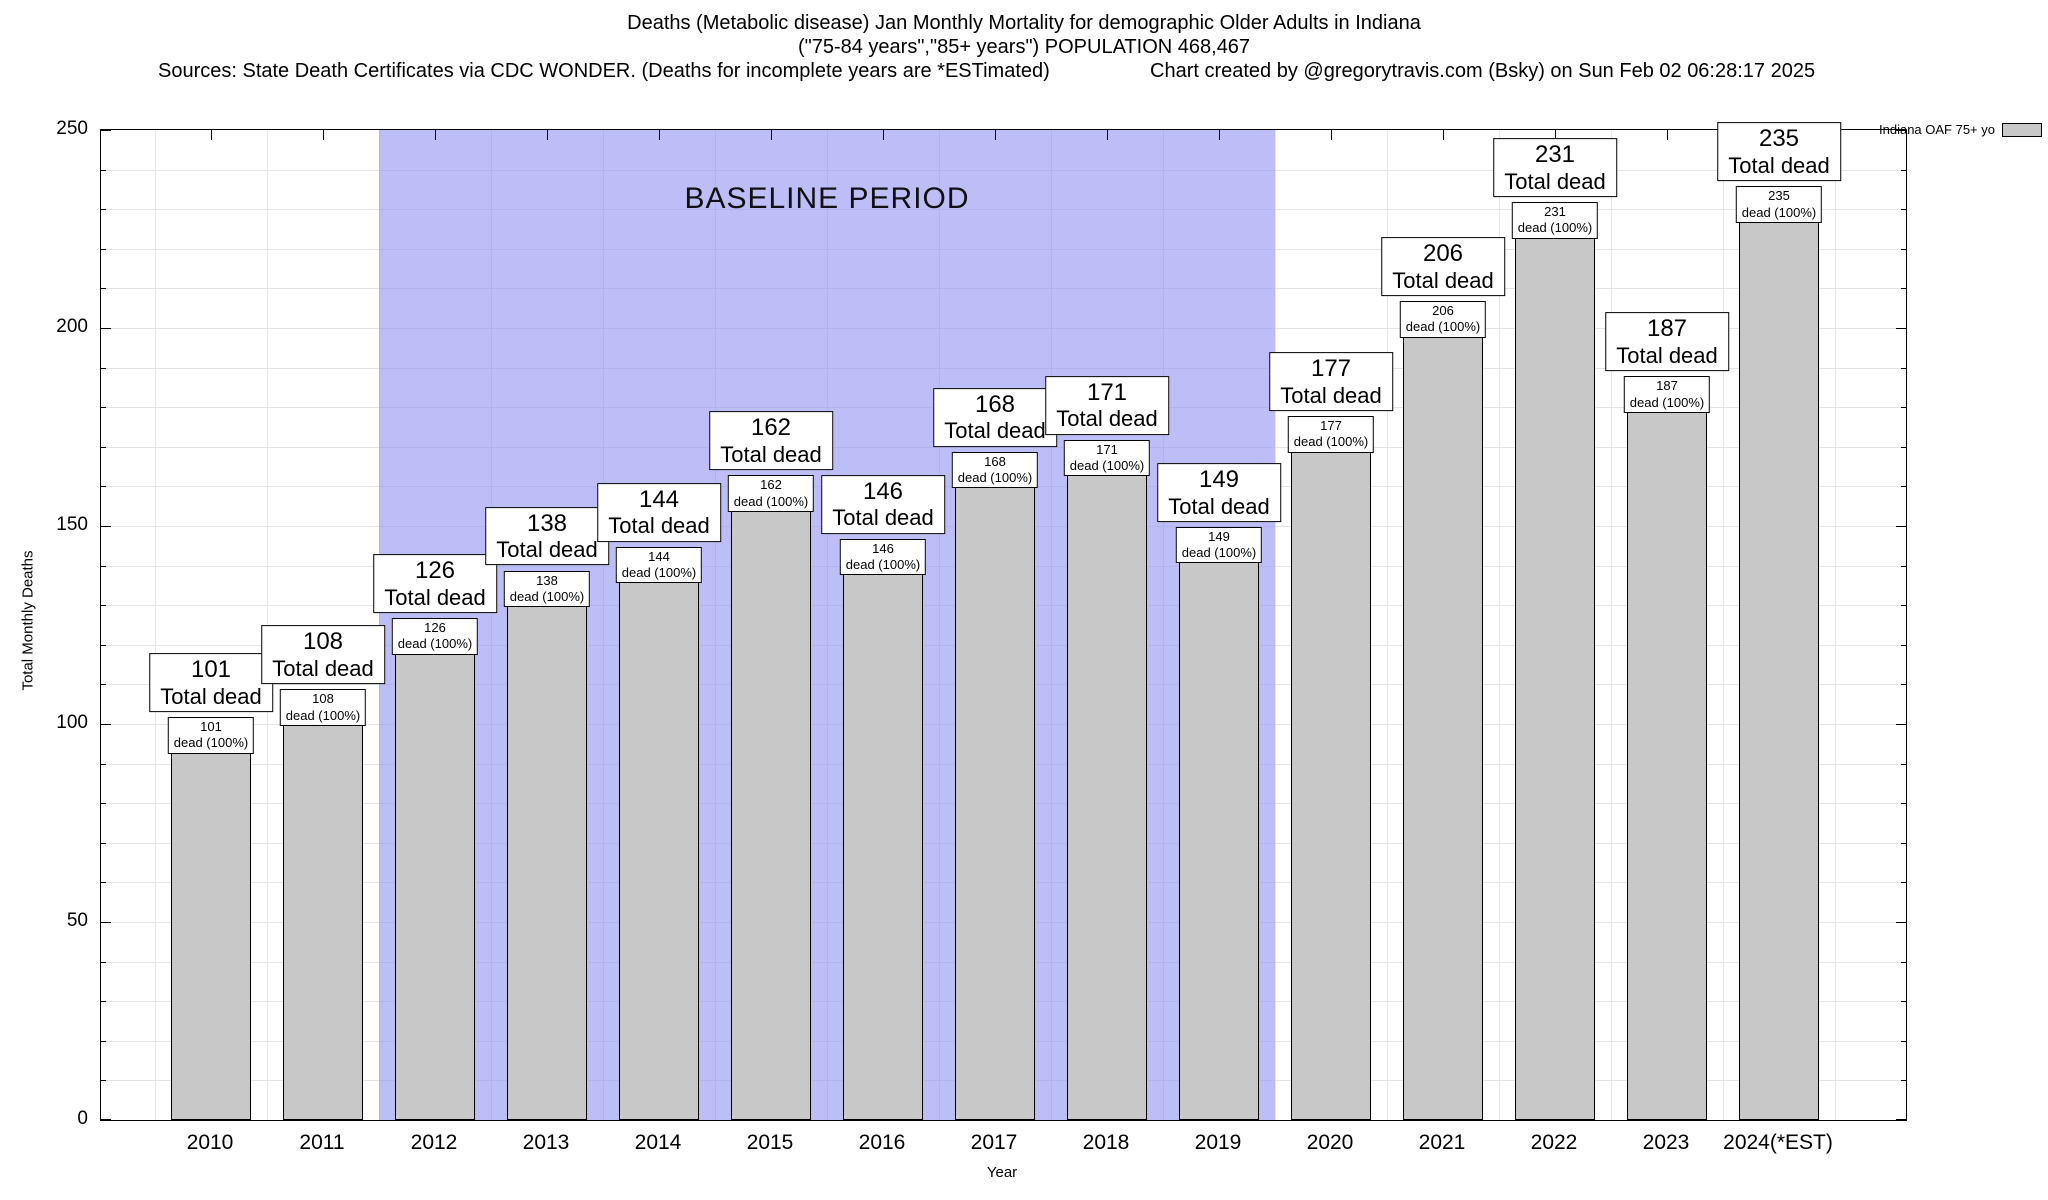  What do you see at coordinates (210, 1142) in the screenshot?
I see `x-tick-label: 2010` at bounding box center [210, 1142].